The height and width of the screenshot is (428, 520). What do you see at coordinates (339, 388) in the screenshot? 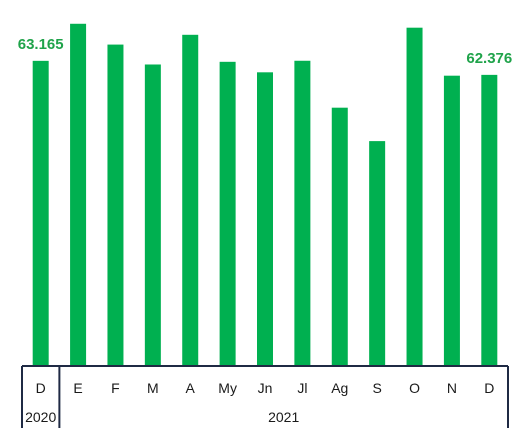
I see `tick-label-8: Ag` at bounding box center [339, 388].